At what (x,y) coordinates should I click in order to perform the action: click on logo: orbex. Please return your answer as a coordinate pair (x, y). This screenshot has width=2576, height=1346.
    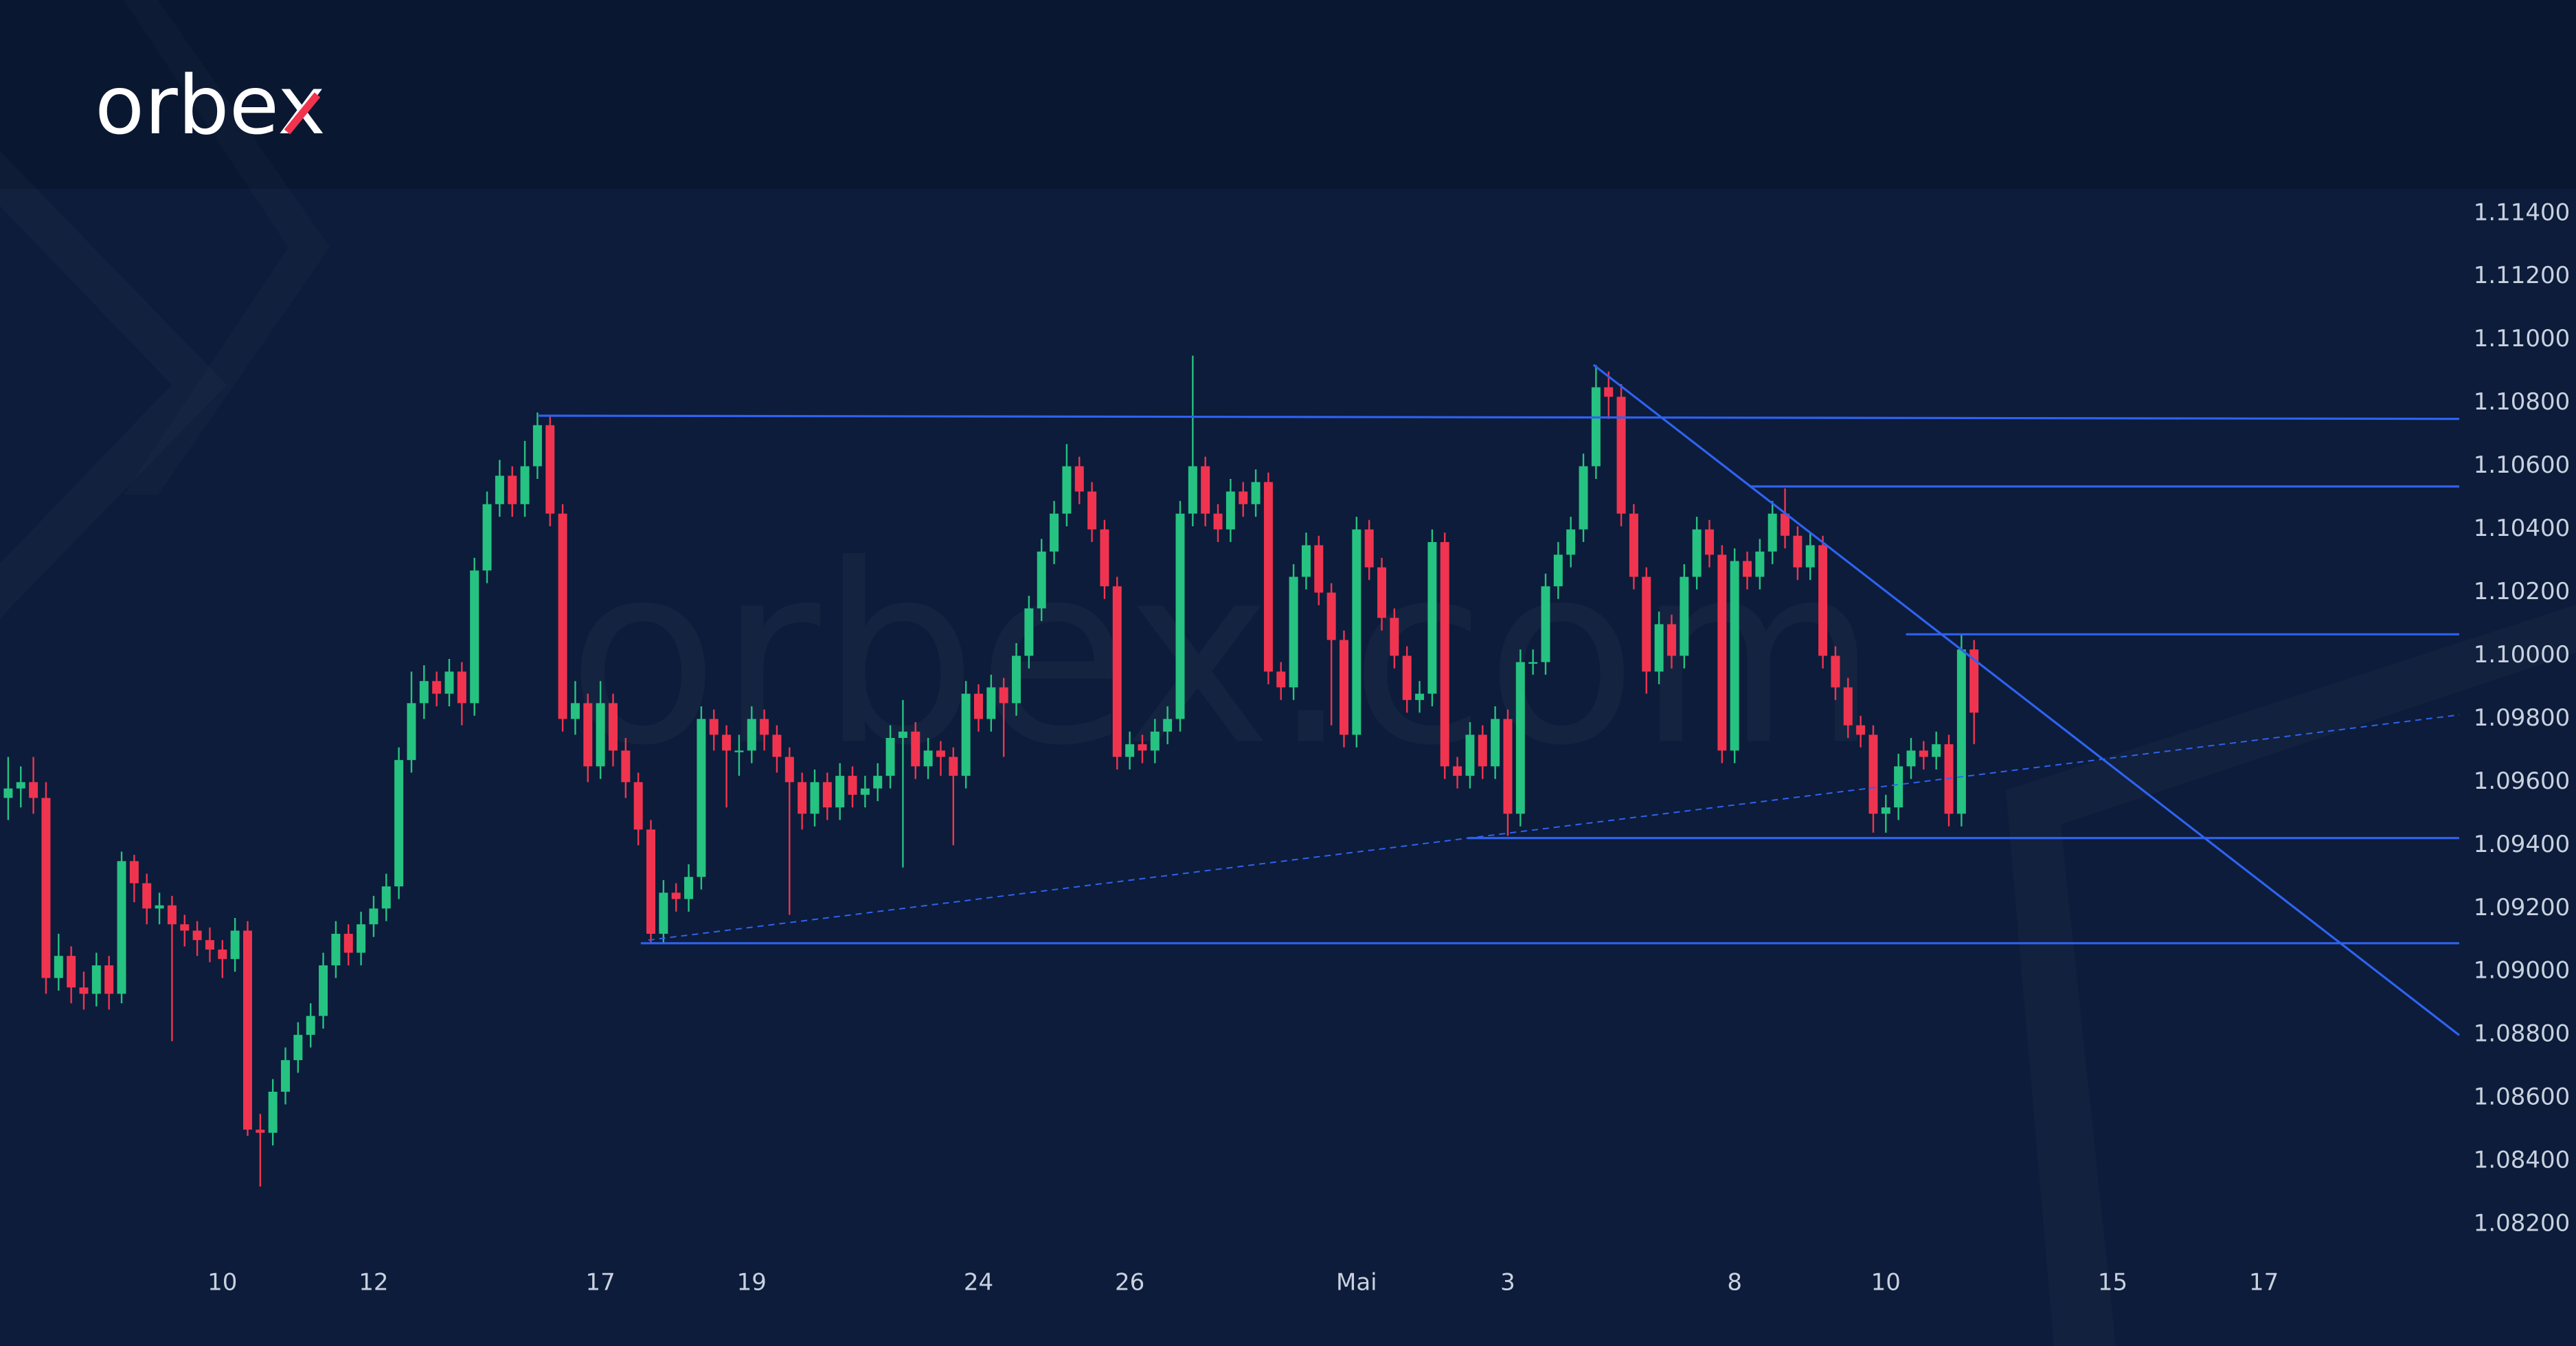
    Looking at the image, I should click on (210, 105).